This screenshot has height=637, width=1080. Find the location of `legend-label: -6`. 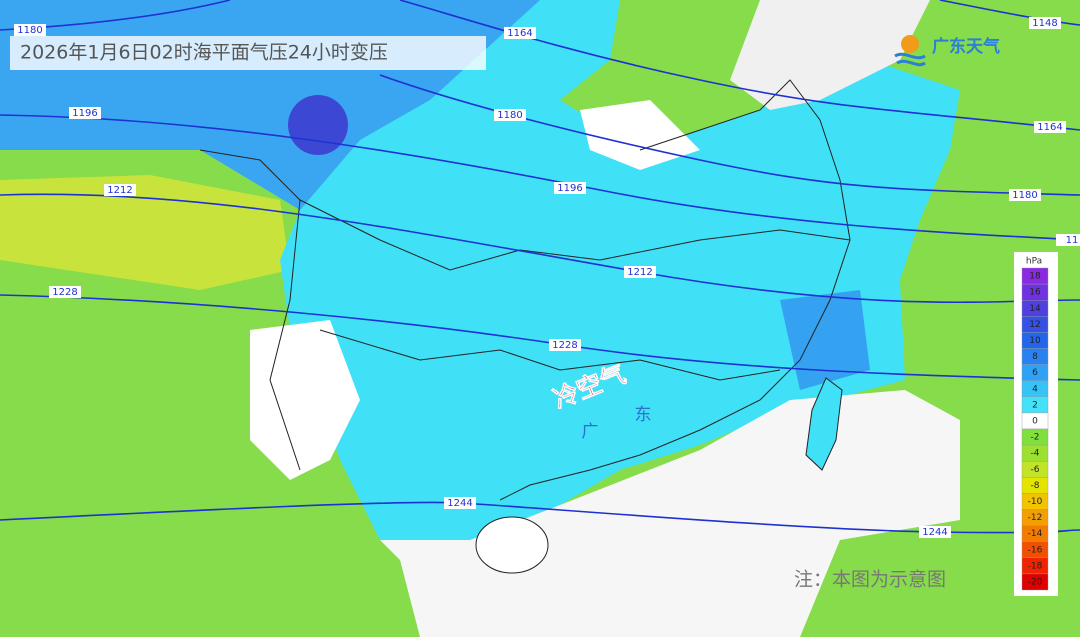

legend-label: -6 is located at coordinates (1035, 470).